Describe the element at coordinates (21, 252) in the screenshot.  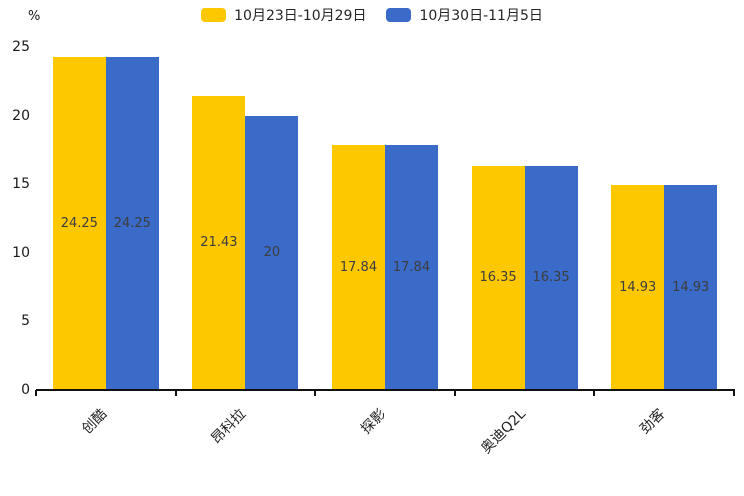
I see `y-tick-label: 10` at that location.